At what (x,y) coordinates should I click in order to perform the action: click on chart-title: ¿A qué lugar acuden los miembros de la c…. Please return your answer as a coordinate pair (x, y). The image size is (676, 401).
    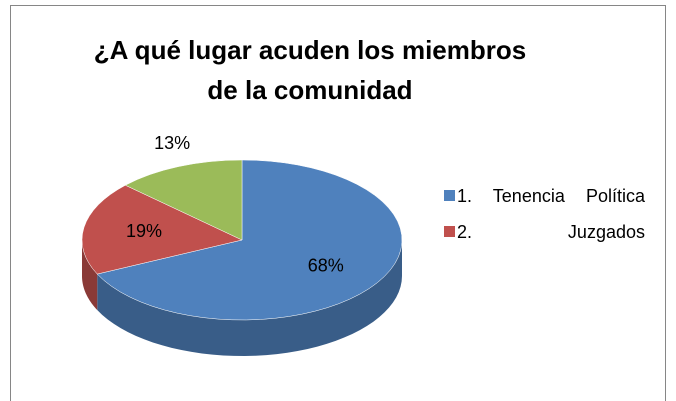
    Looking at the image, I should click on (310, 70).